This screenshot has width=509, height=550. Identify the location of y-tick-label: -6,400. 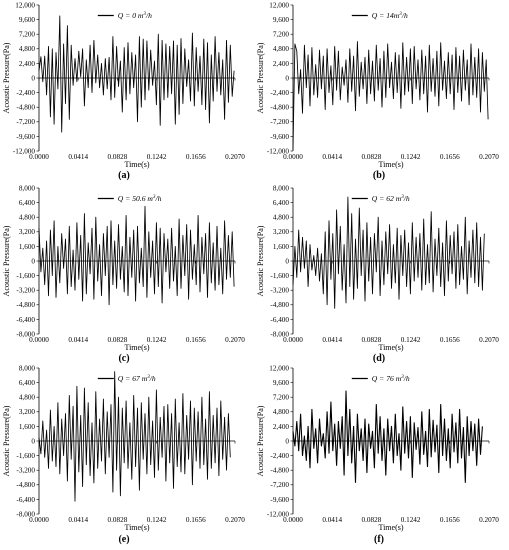
(279, 320).